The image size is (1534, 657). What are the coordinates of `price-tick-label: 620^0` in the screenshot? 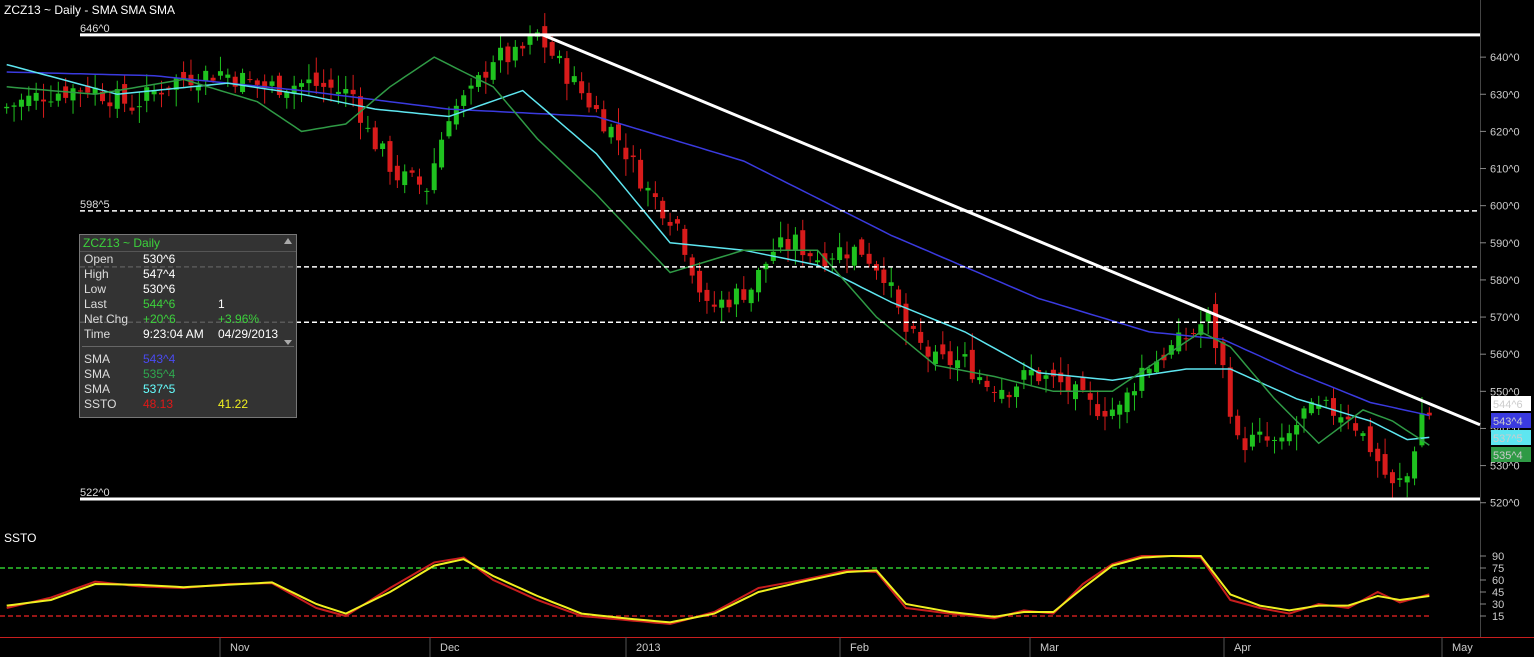 It's located at (1505, 132).